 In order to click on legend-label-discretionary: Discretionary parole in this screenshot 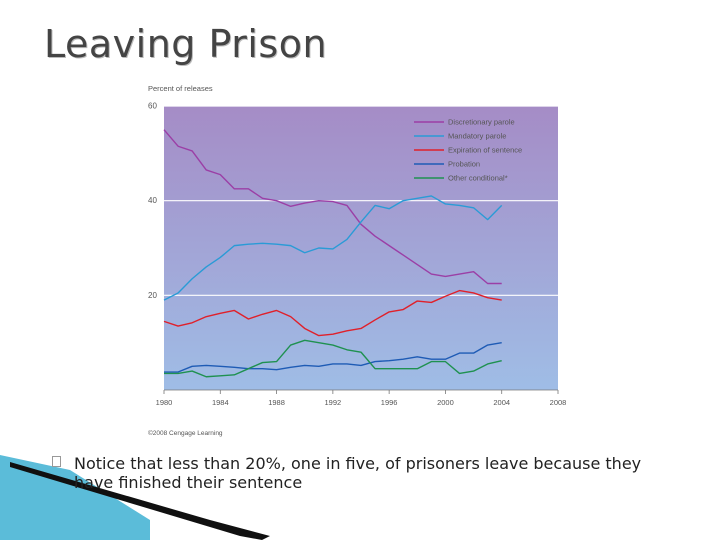, I will do `click(481, 122)`.